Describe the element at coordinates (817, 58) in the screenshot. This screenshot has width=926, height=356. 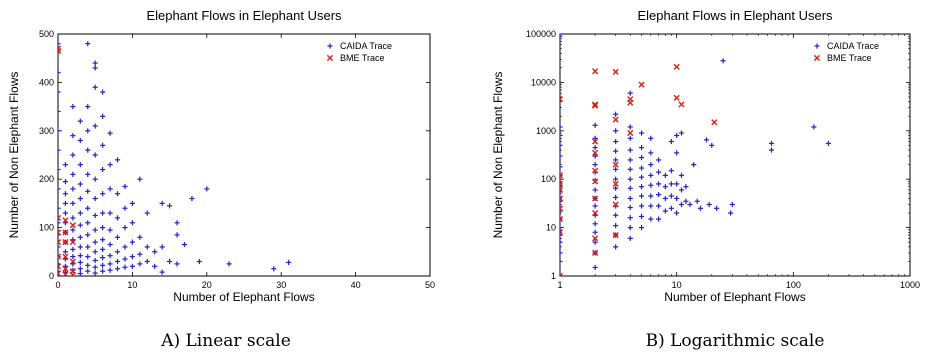
I see `legend-marker-bme` at that location.